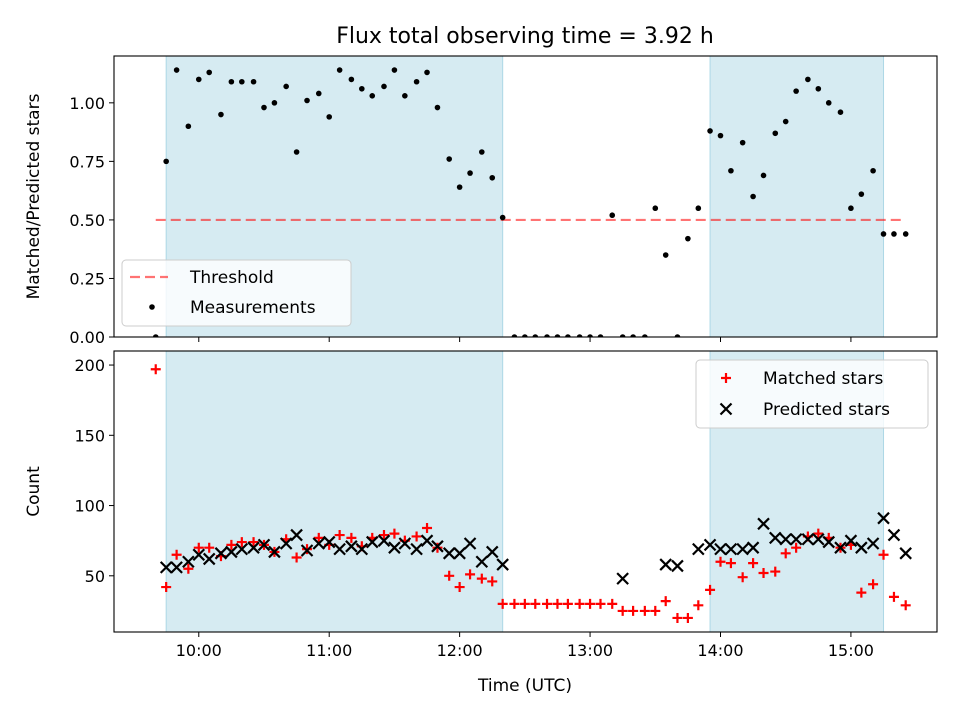  What do you see at coordinates (95, 576) in the screenshot?
I see `bottom-y-tick-label: 50` at bounding box center [95, 576].